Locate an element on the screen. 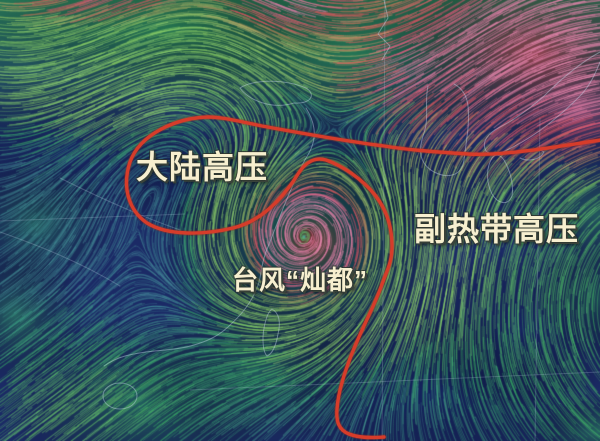 This screenshot has height=441, width=600. coast-japan-honshu is located at coordinates (541, 103).